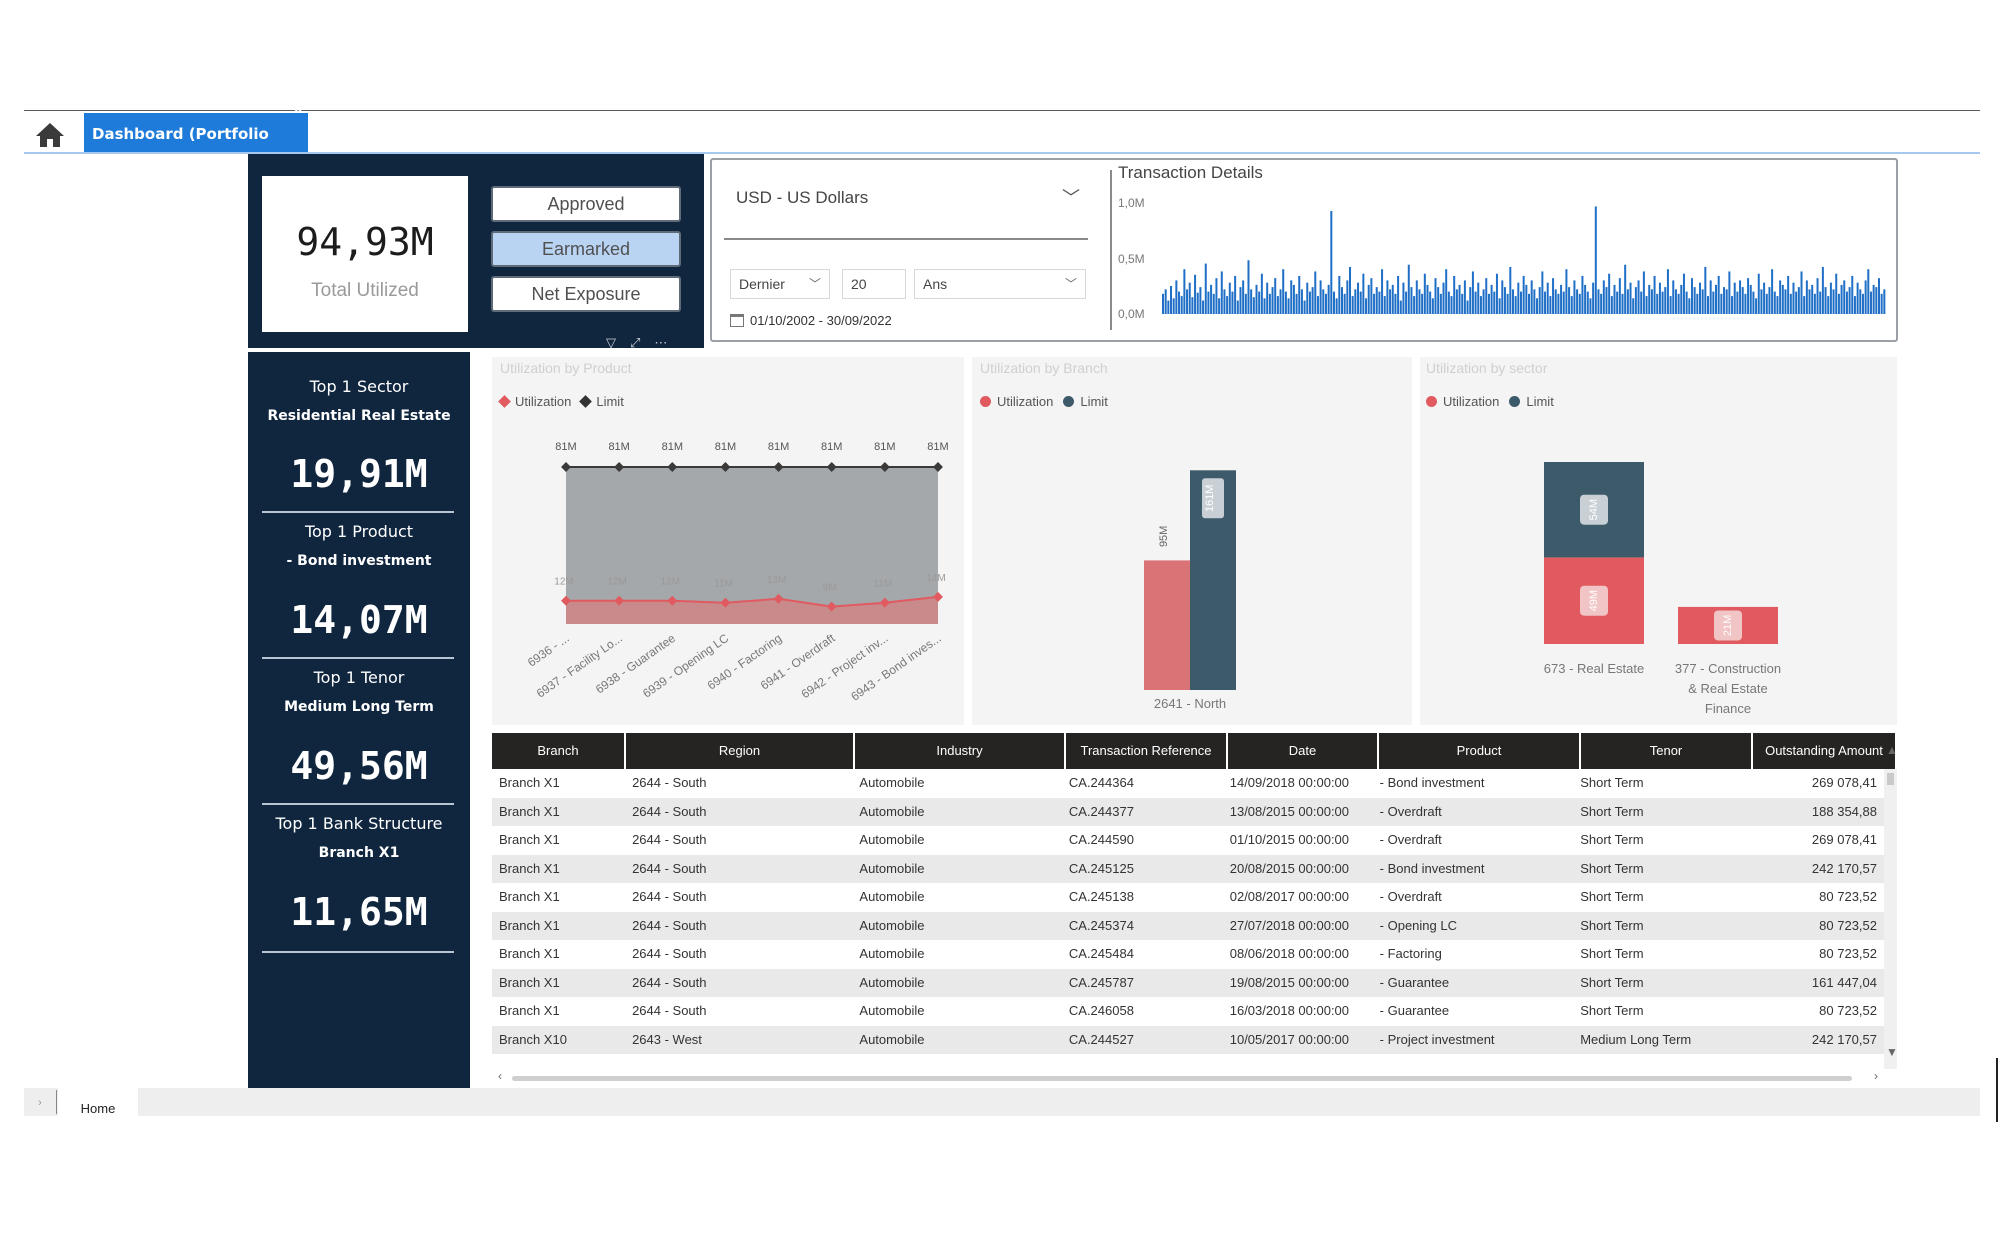 The height and width of the screenshot is (1250, 2000). What do you see at coordinates (50, 135) in the screenshot?
I see `home-button` at bounding box center [50, 135].